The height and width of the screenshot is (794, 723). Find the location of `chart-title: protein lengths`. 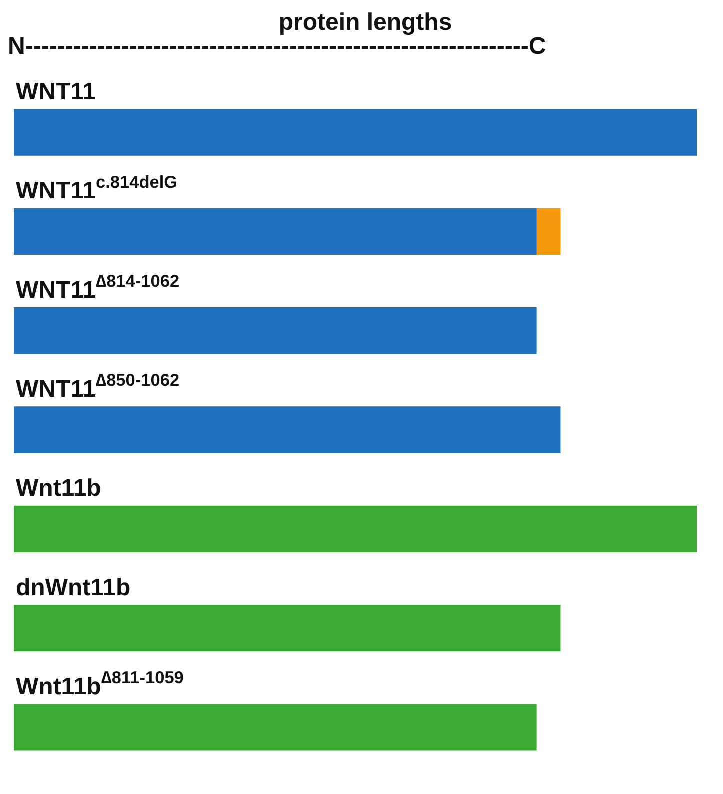

chart-title: protein lengths is located at coordinates (365, 22).